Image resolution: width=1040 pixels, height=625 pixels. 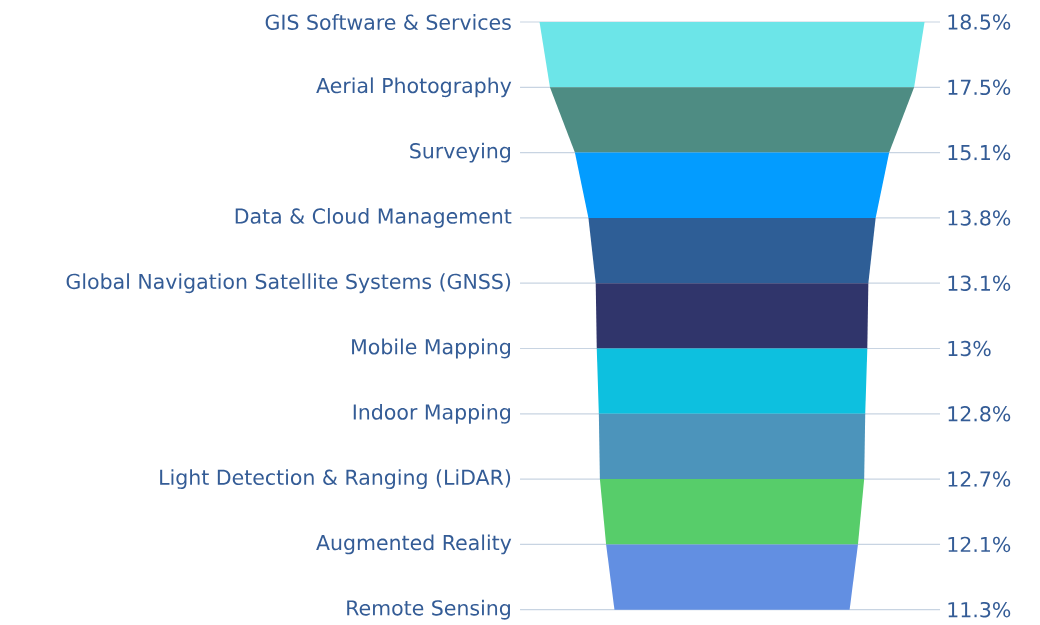 I want to click on category-label: Indoor Mapping, so click(x=431, y=413).